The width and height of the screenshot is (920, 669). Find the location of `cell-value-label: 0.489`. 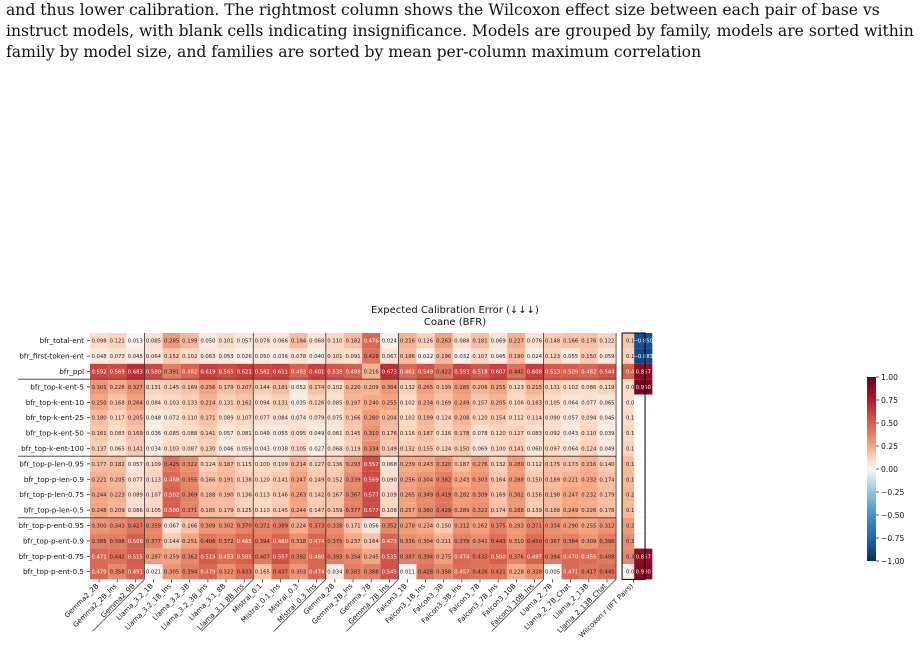

cell-value-label: 0.489 is located at coordinates (633, 373).